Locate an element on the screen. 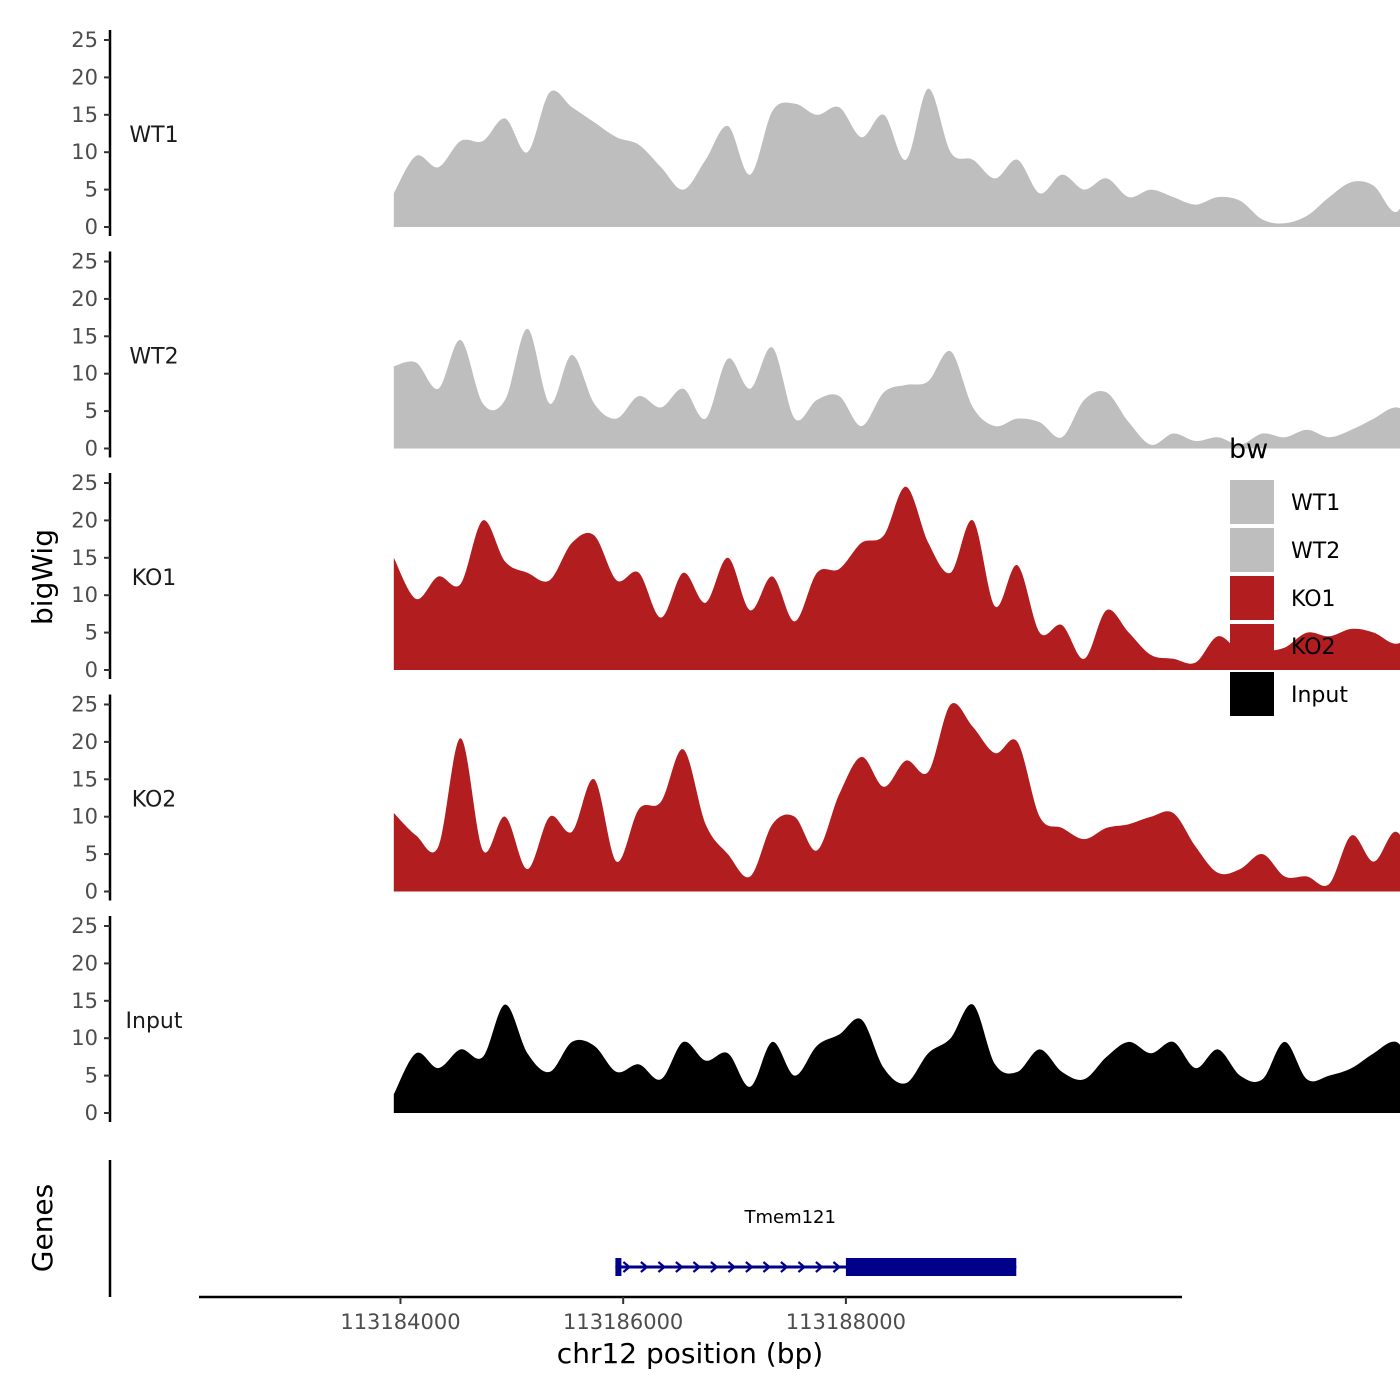  x-tick-label: 113184000 is located at coordinates (400, 1322).